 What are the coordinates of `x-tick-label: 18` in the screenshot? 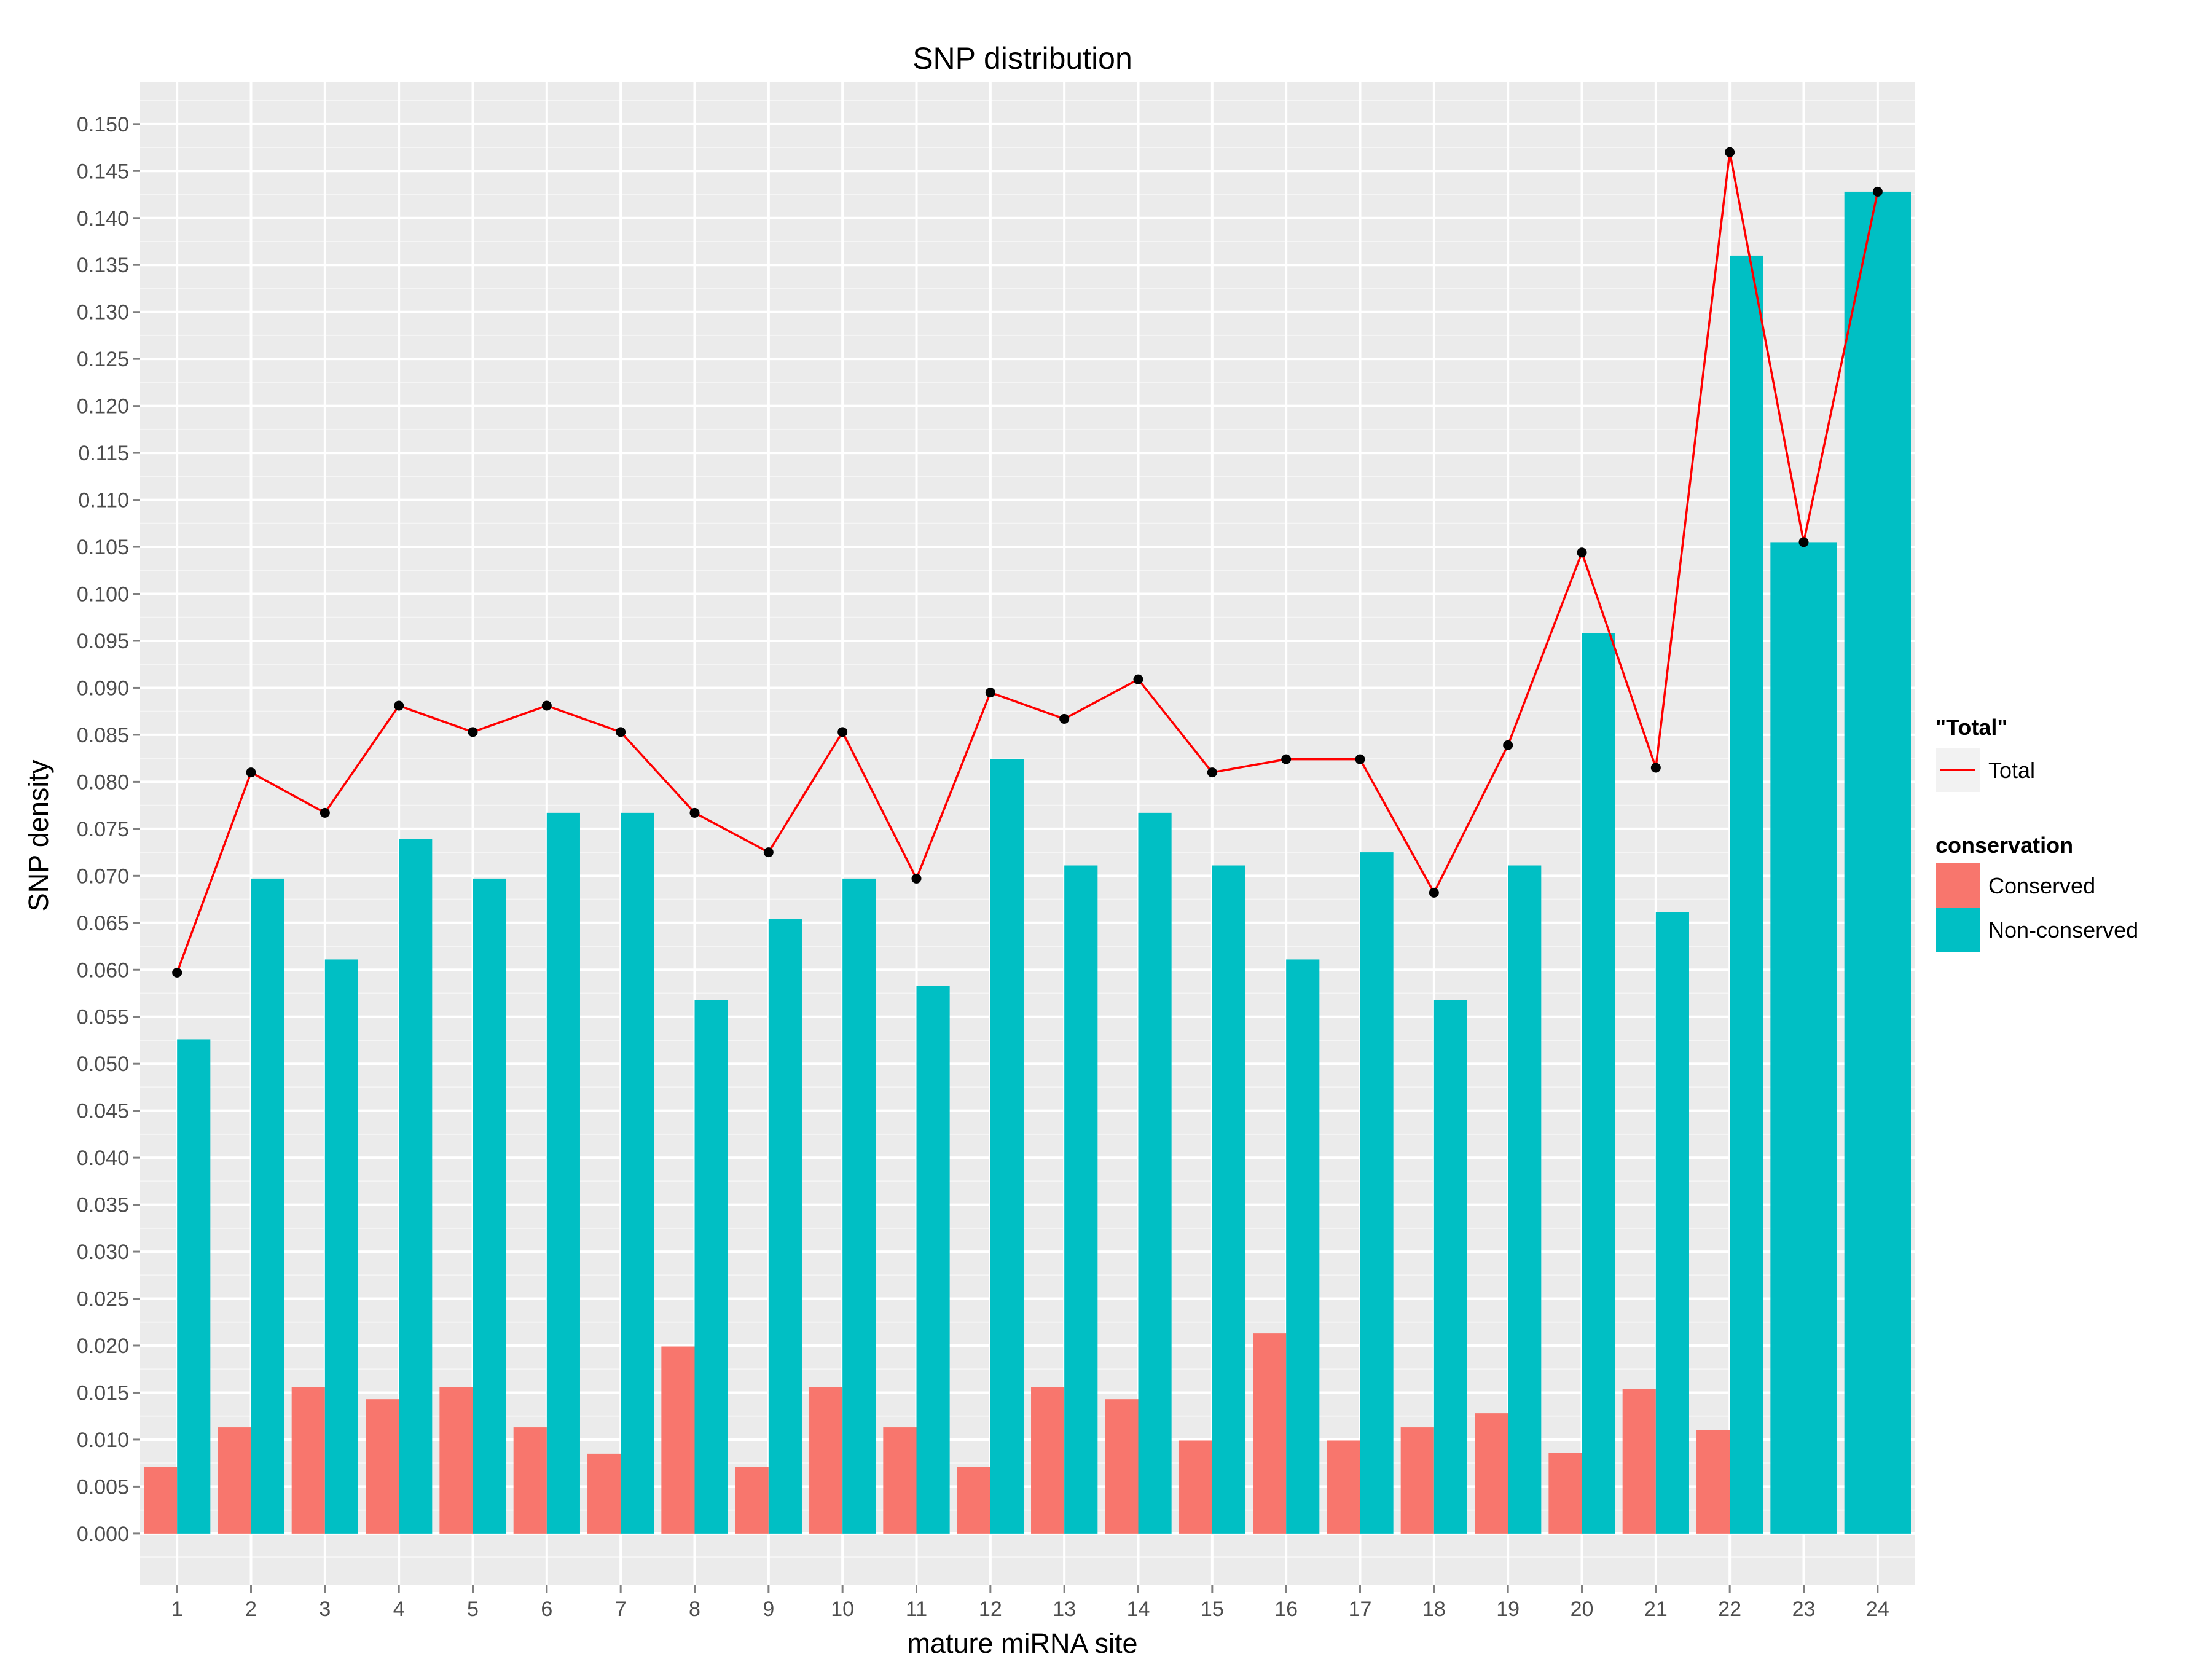 It's located at (1434, 1609).